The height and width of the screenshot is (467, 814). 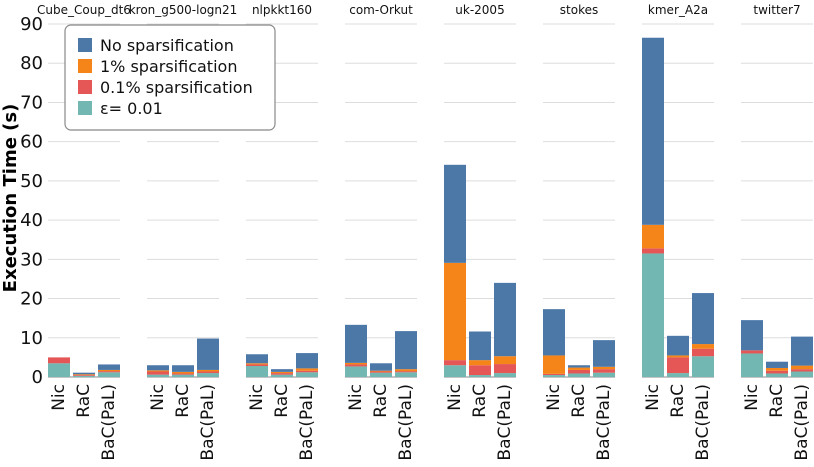 What do you see at coordinates (31, 259) in the screenshot?
I see `y-tick-label: 30` at bounding box center [31, 259].